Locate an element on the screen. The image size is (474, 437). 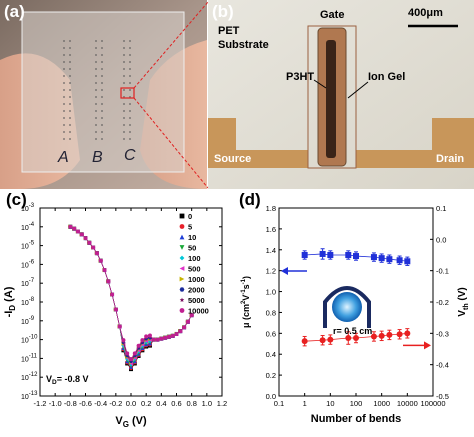
substrate-label-line1: PET is located at coordinates (229, 31).